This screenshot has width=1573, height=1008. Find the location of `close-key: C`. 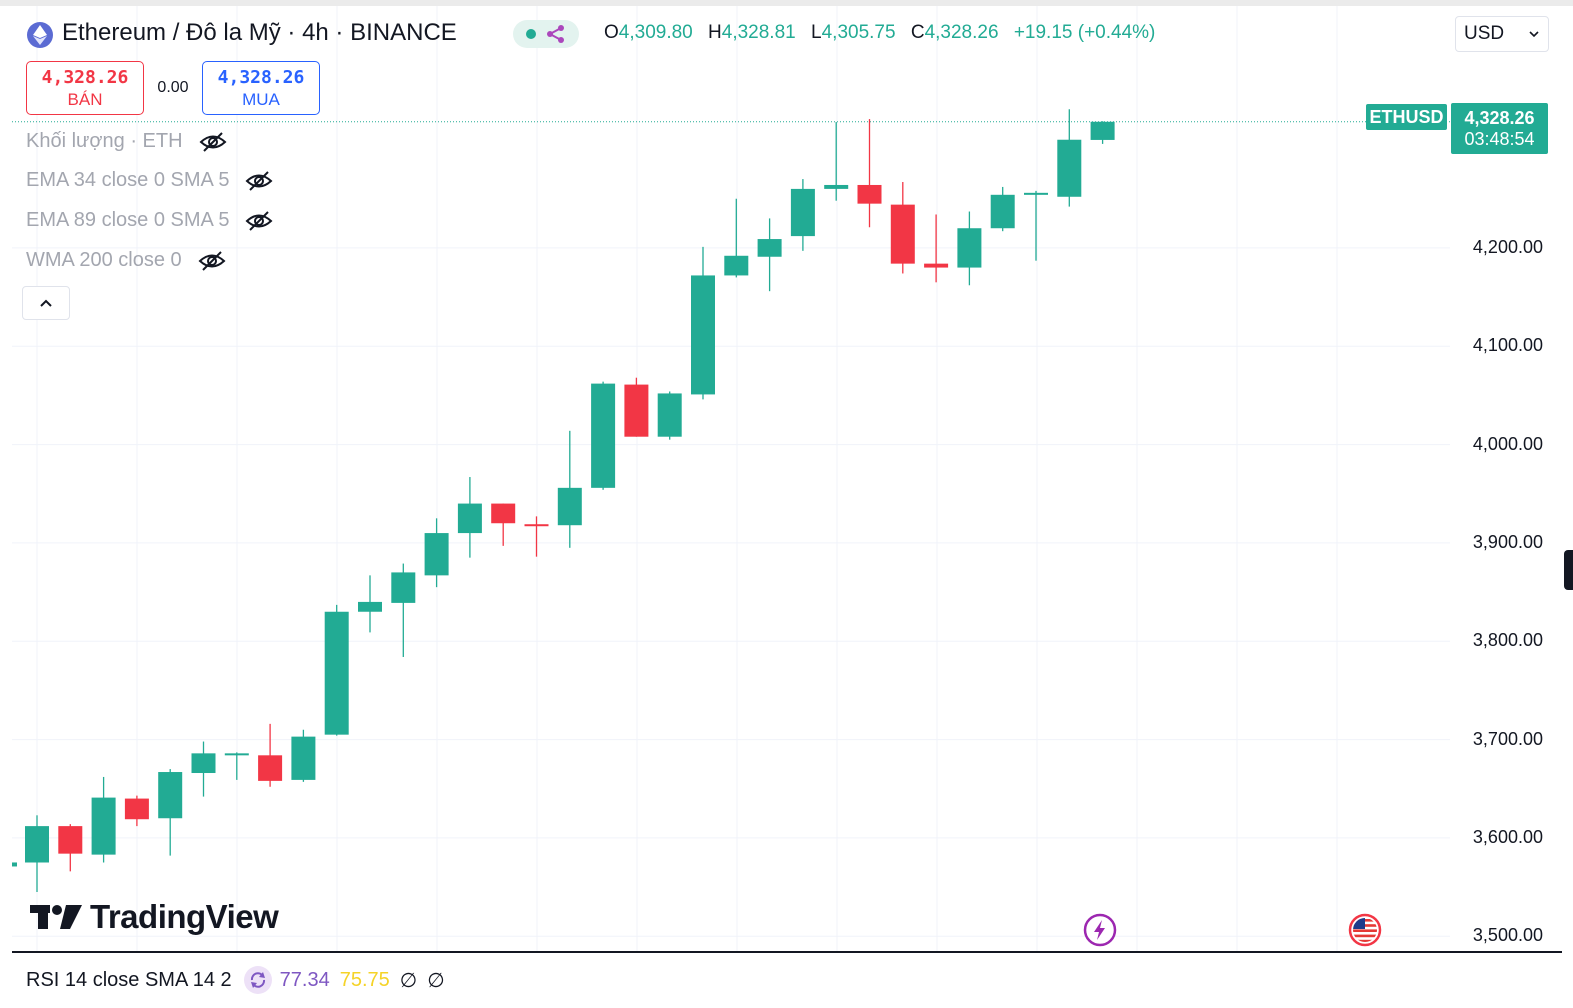

close-key: C is located at coordinates (917, 32).